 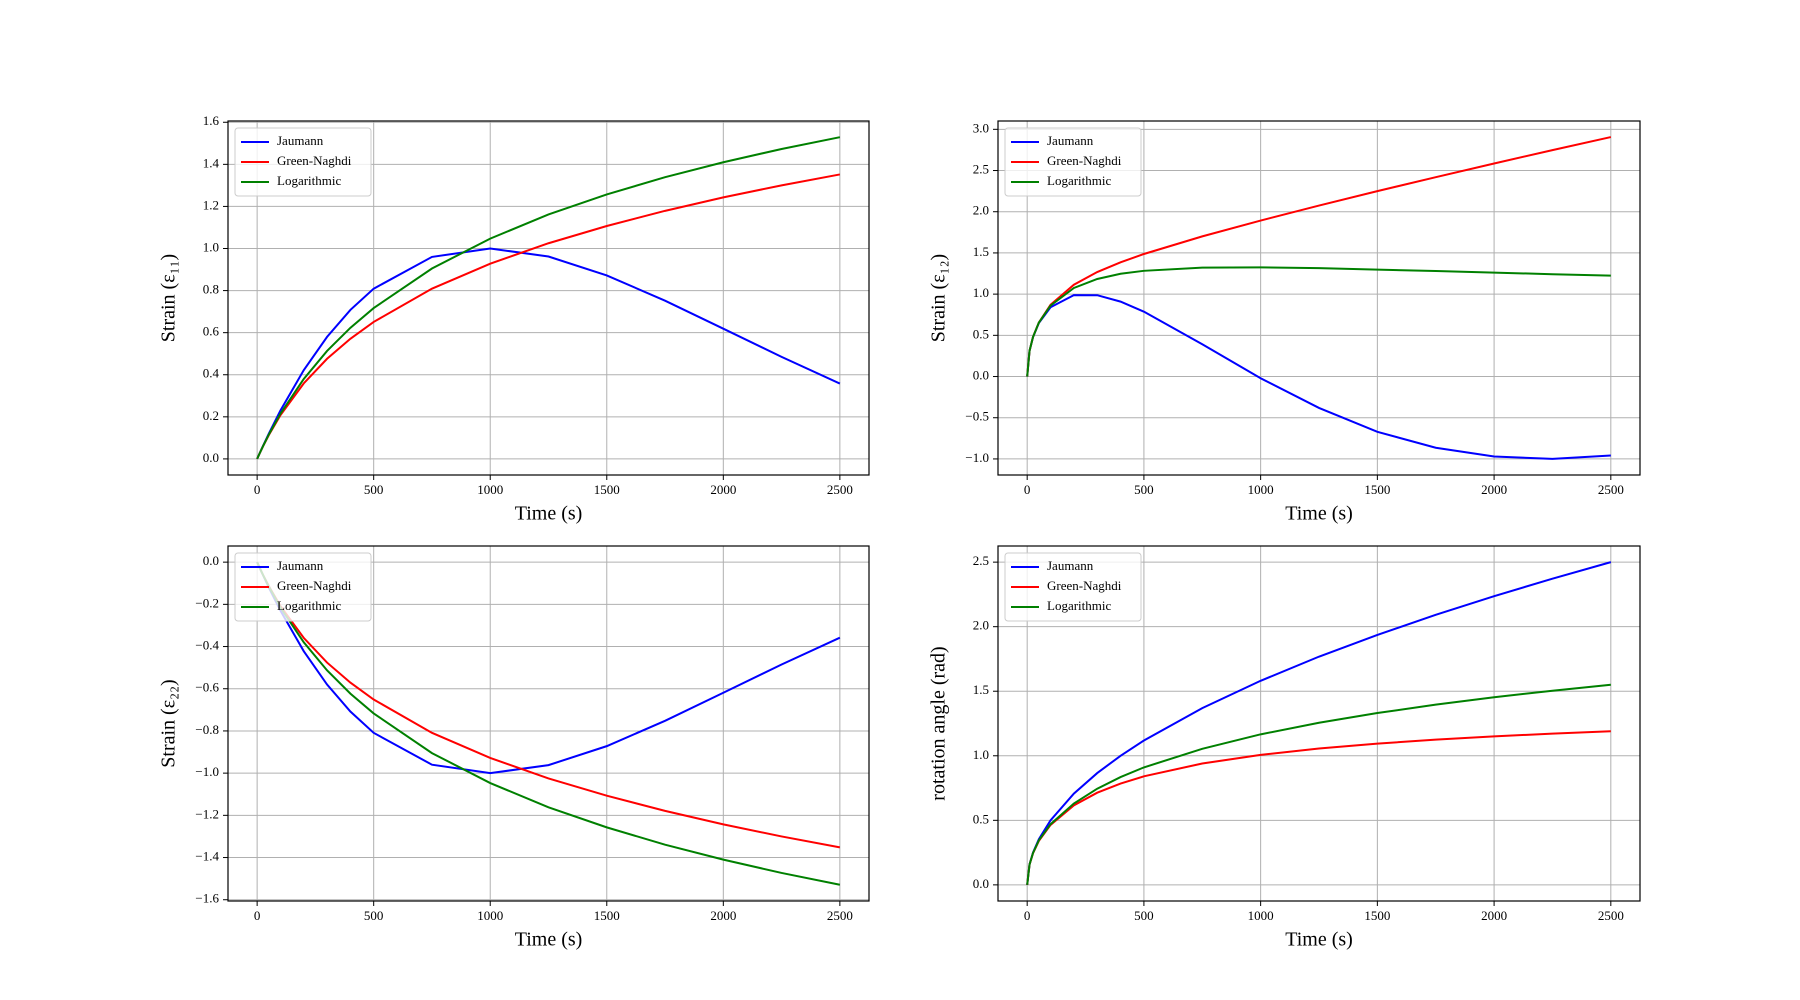 I want to click on y-tick-label: −0.4, so click(x=207, y=645).